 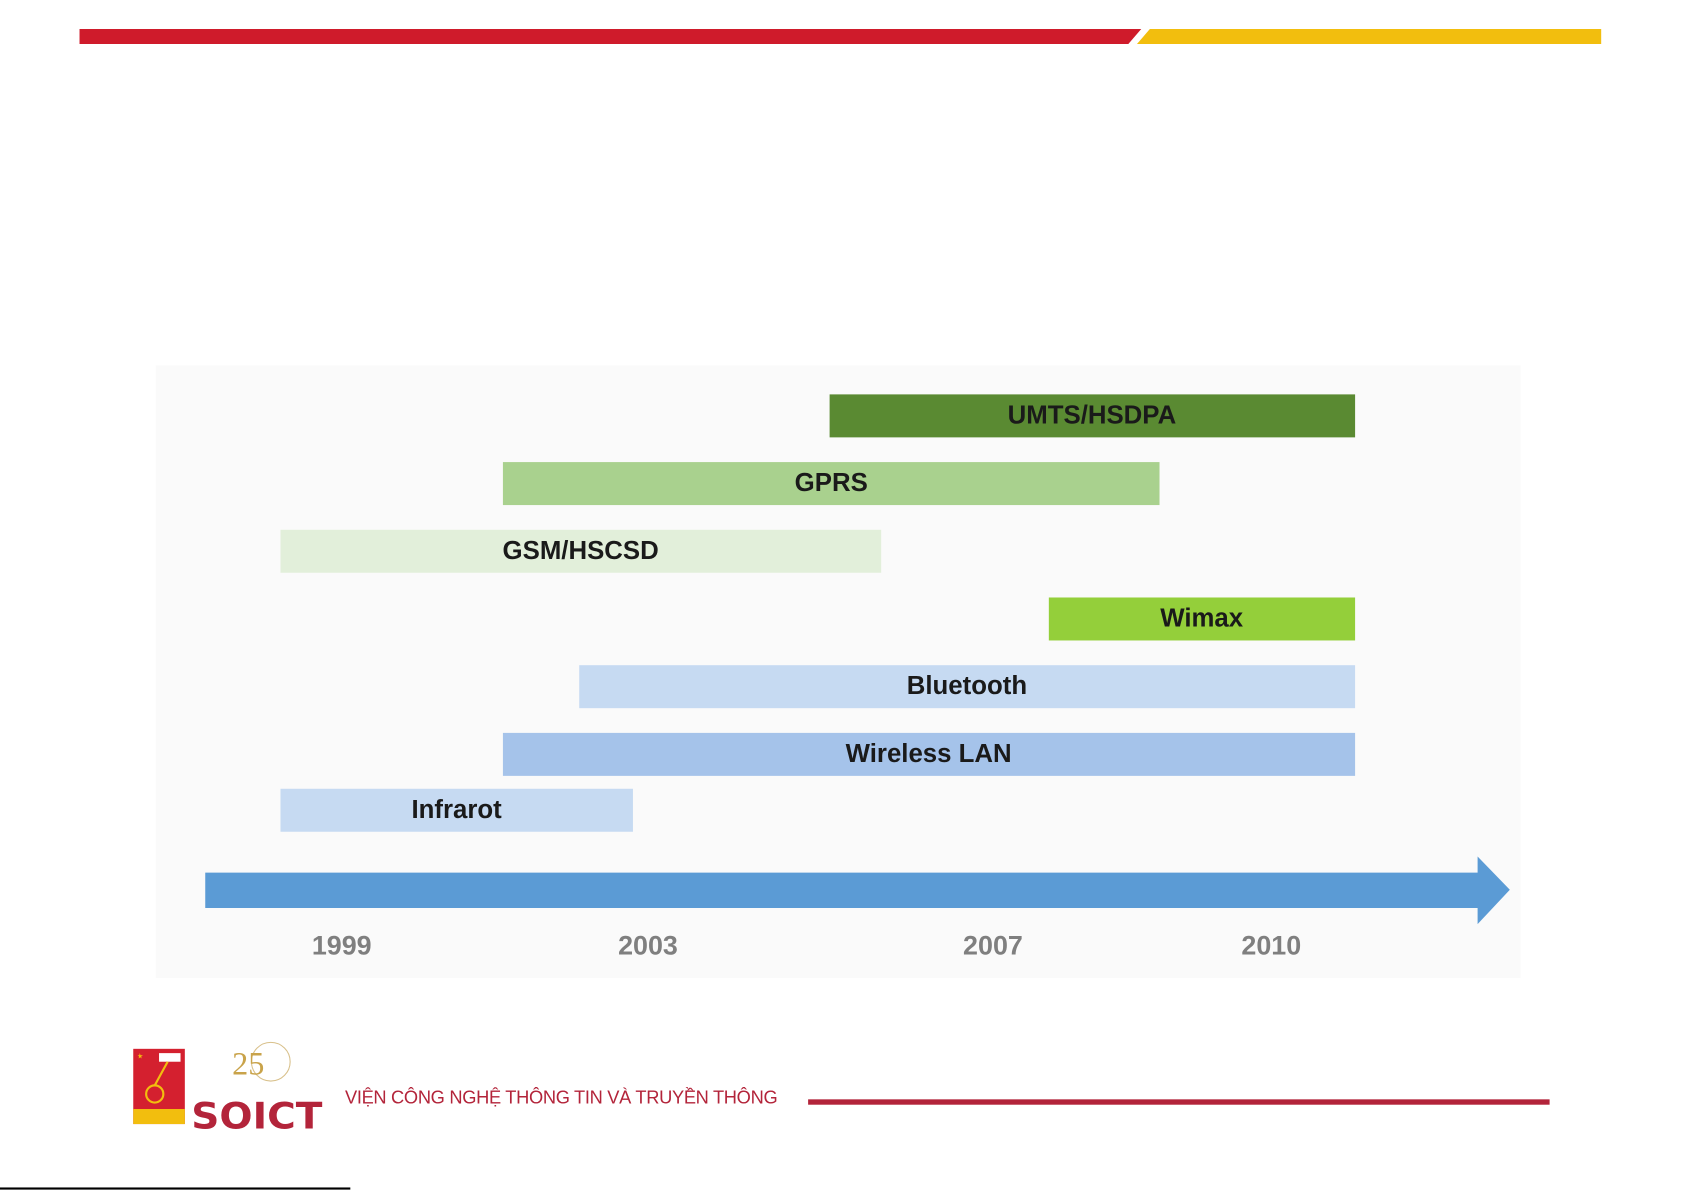 I want to click on timeline-bar-label: Bluetooth, so click(x=967, y=686).